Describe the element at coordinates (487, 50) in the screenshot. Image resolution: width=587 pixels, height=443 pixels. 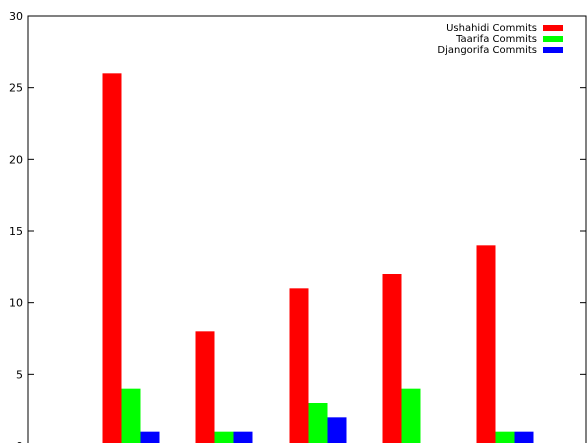
I see `legend-label-2: Djangorifa Commits` at that location.